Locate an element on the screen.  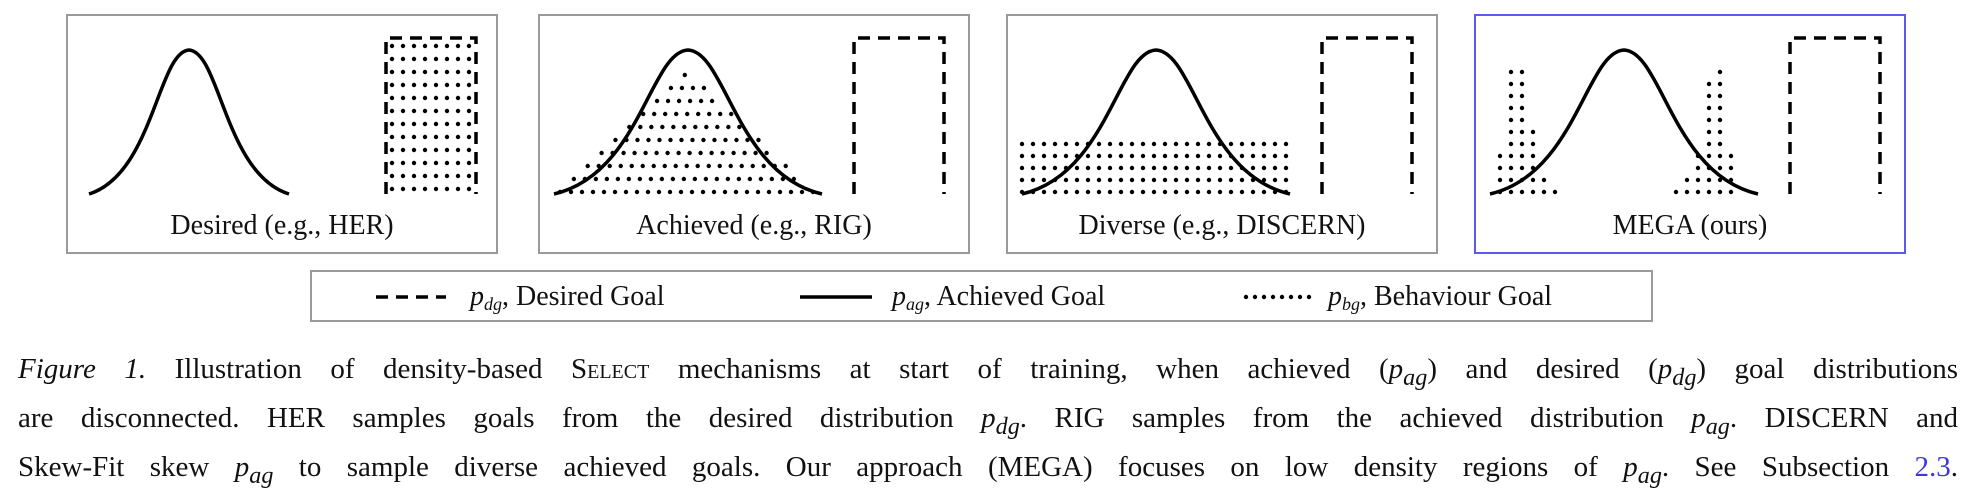
panel-desired: Desired (e.g., HER) is located at coordinates (282, 134).